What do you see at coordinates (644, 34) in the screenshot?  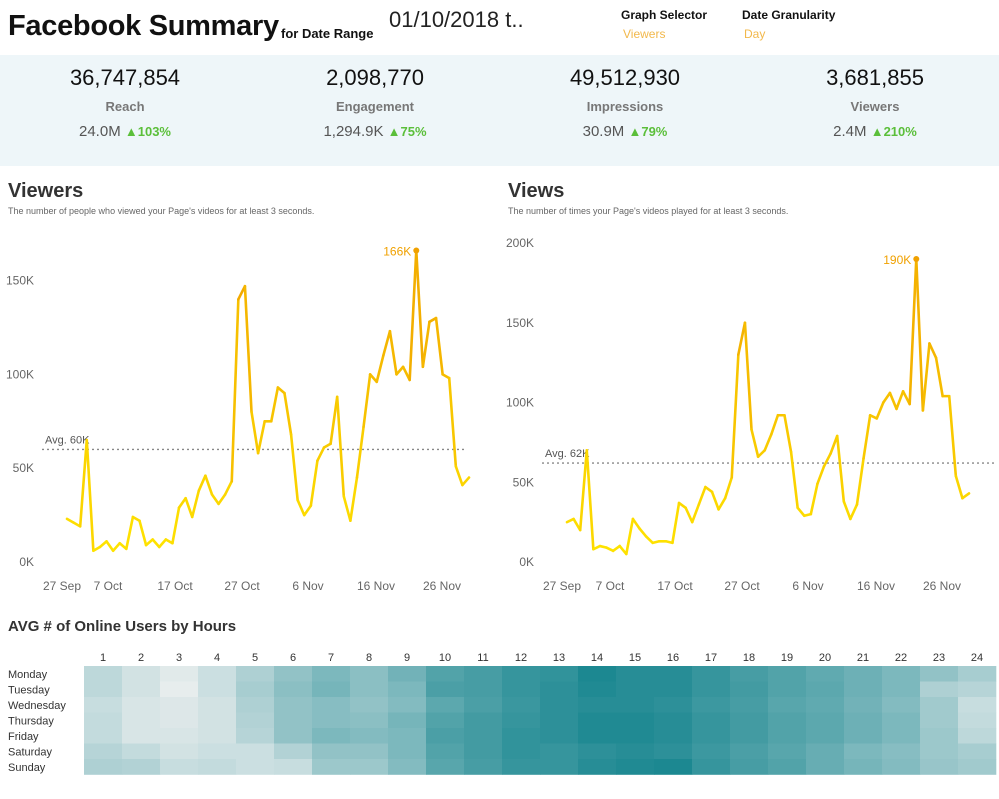 I see `graph-selector-value: Viewers` at bounding box center [644, 34].